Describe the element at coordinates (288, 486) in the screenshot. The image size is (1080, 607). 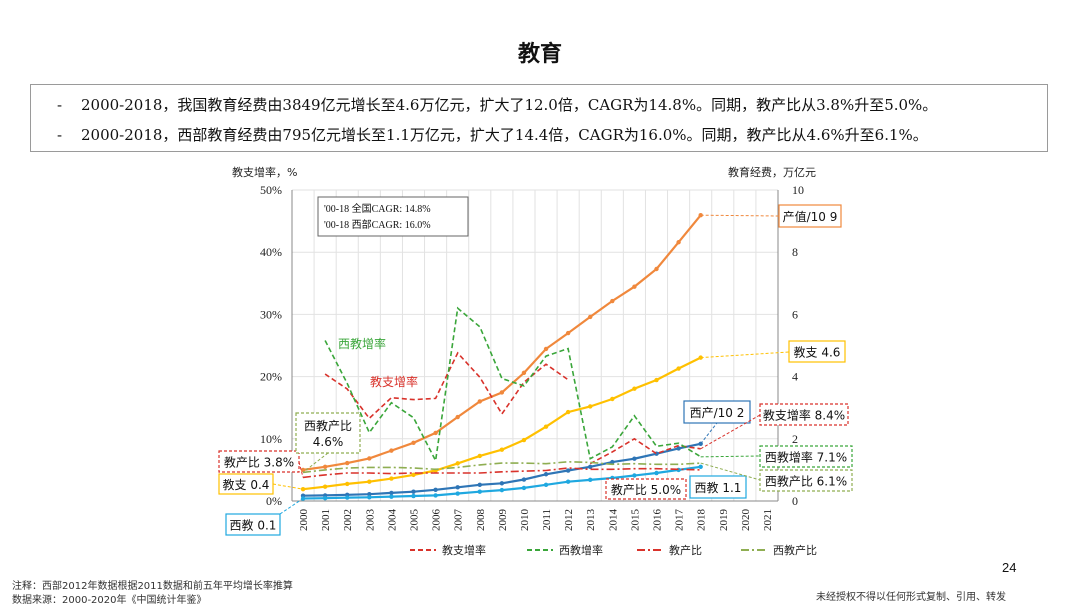
I see `leader-edu-start` at that location.